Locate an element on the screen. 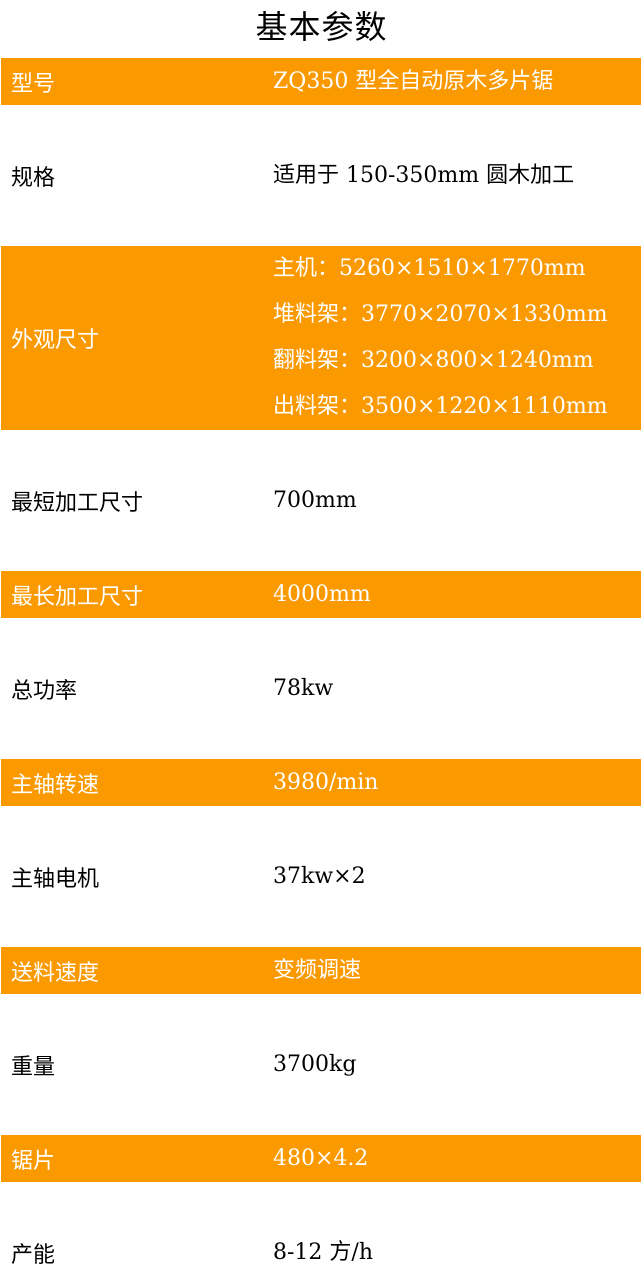 This screenshot has height=1276, width=643. spec-label: 外观尺寸 is located at coordinates (137, 338).